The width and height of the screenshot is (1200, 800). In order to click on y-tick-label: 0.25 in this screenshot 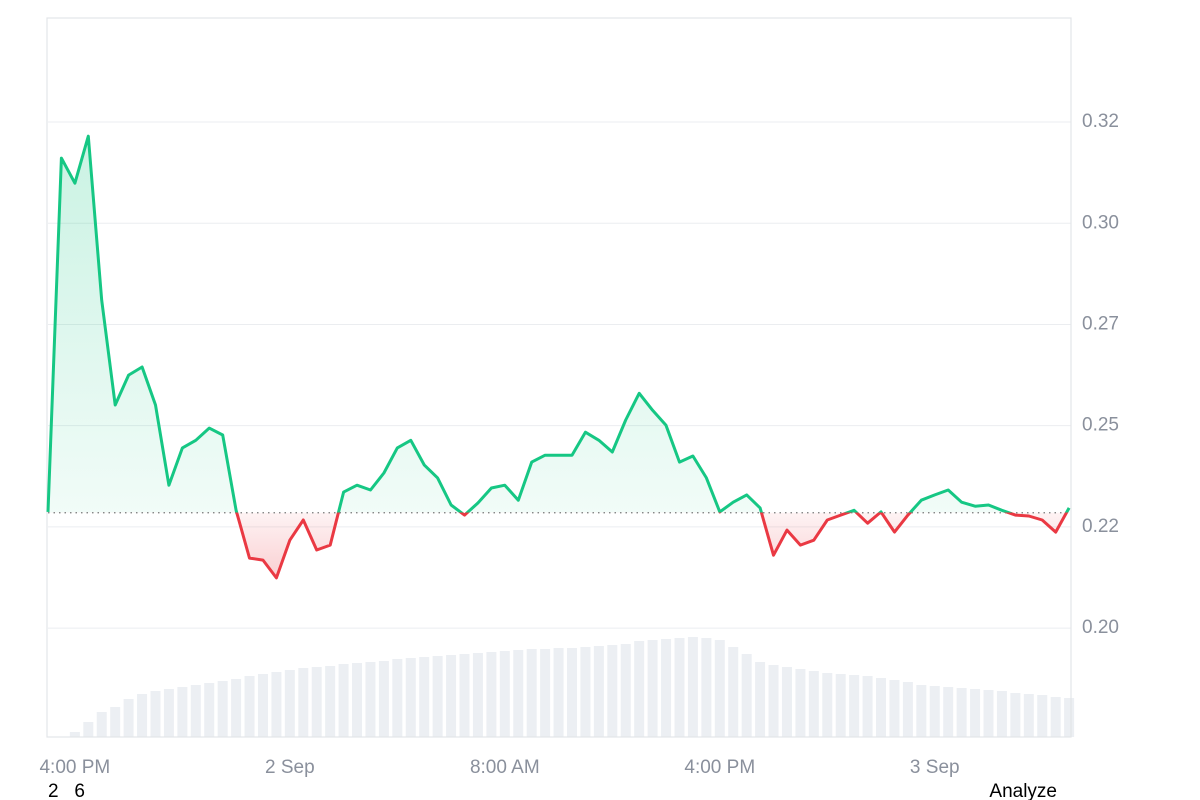, I will do `click(1100, 425)`.